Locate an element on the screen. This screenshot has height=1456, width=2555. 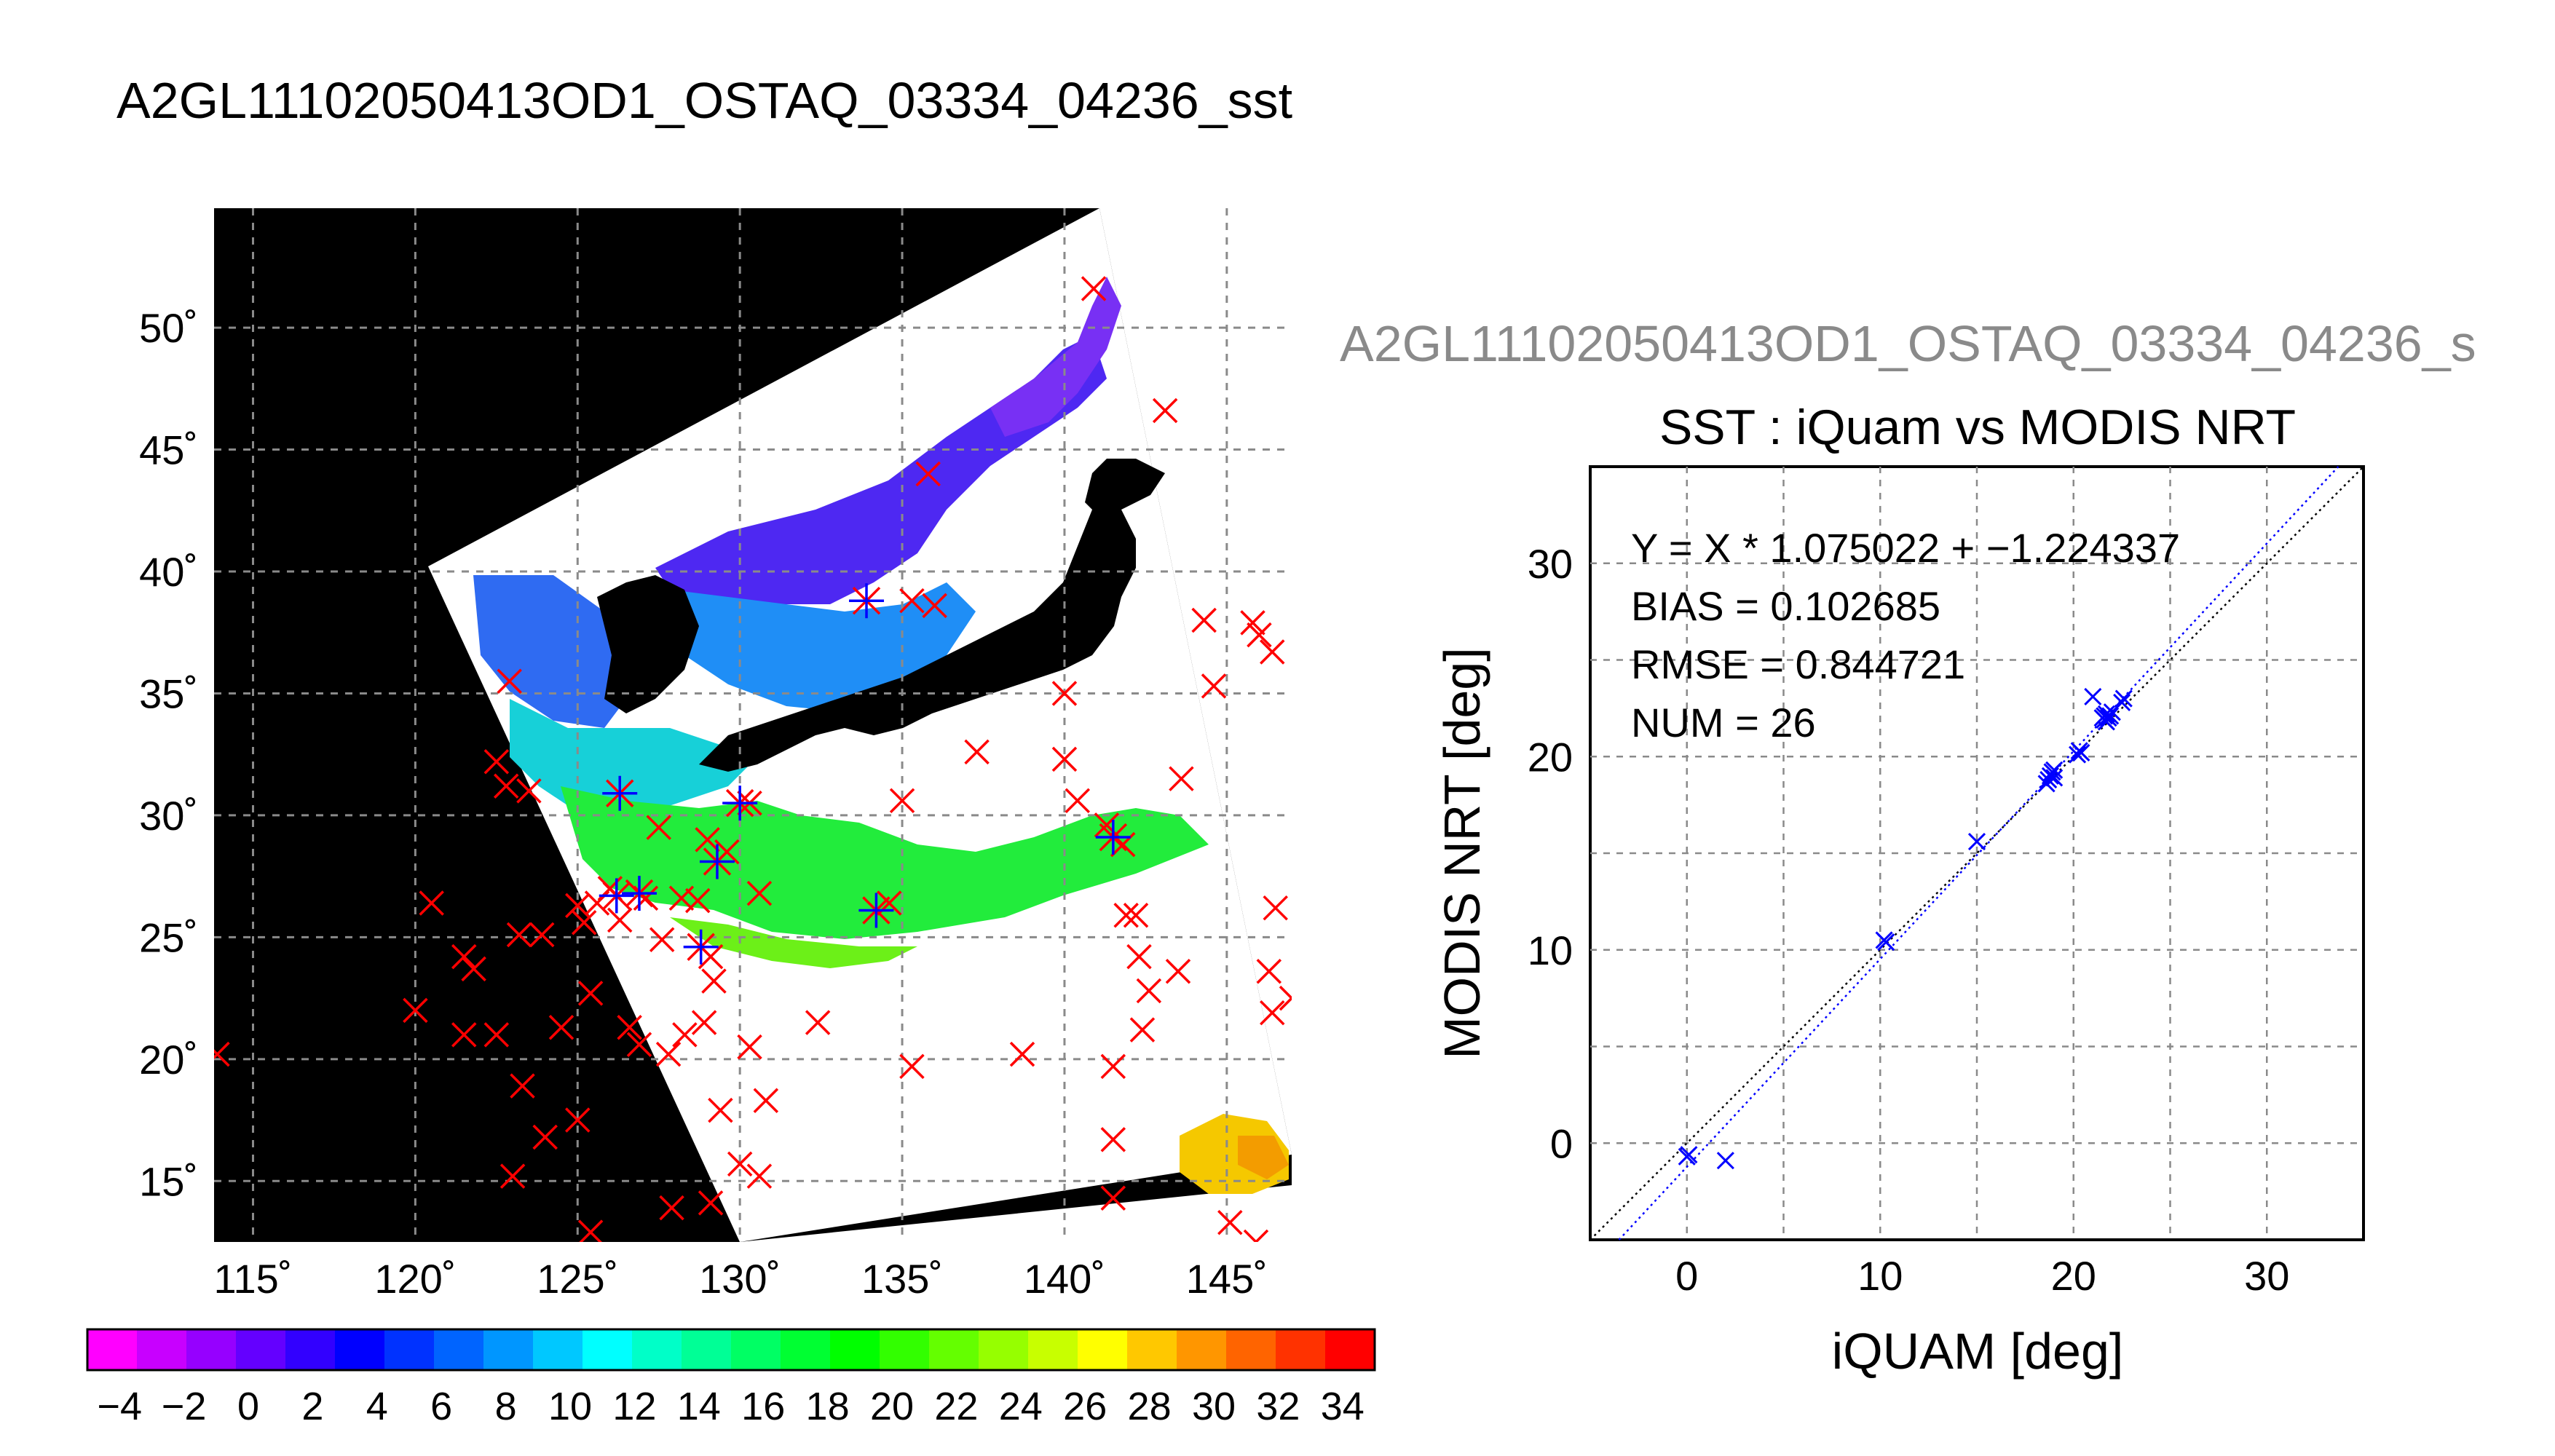
hokkaido-land is located at coordinates (1125, 488).